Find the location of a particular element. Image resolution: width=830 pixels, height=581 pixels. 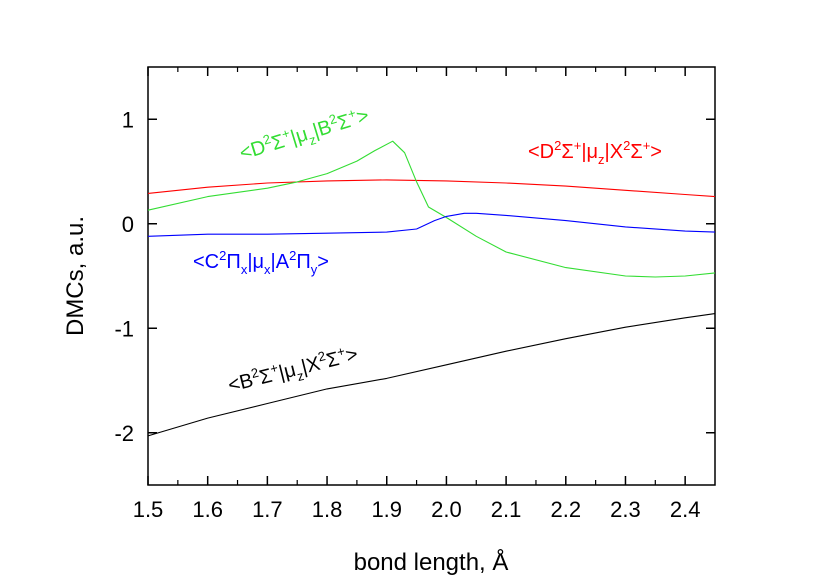

x-tick-label: 1.8 is located at coordinates (327, 509).